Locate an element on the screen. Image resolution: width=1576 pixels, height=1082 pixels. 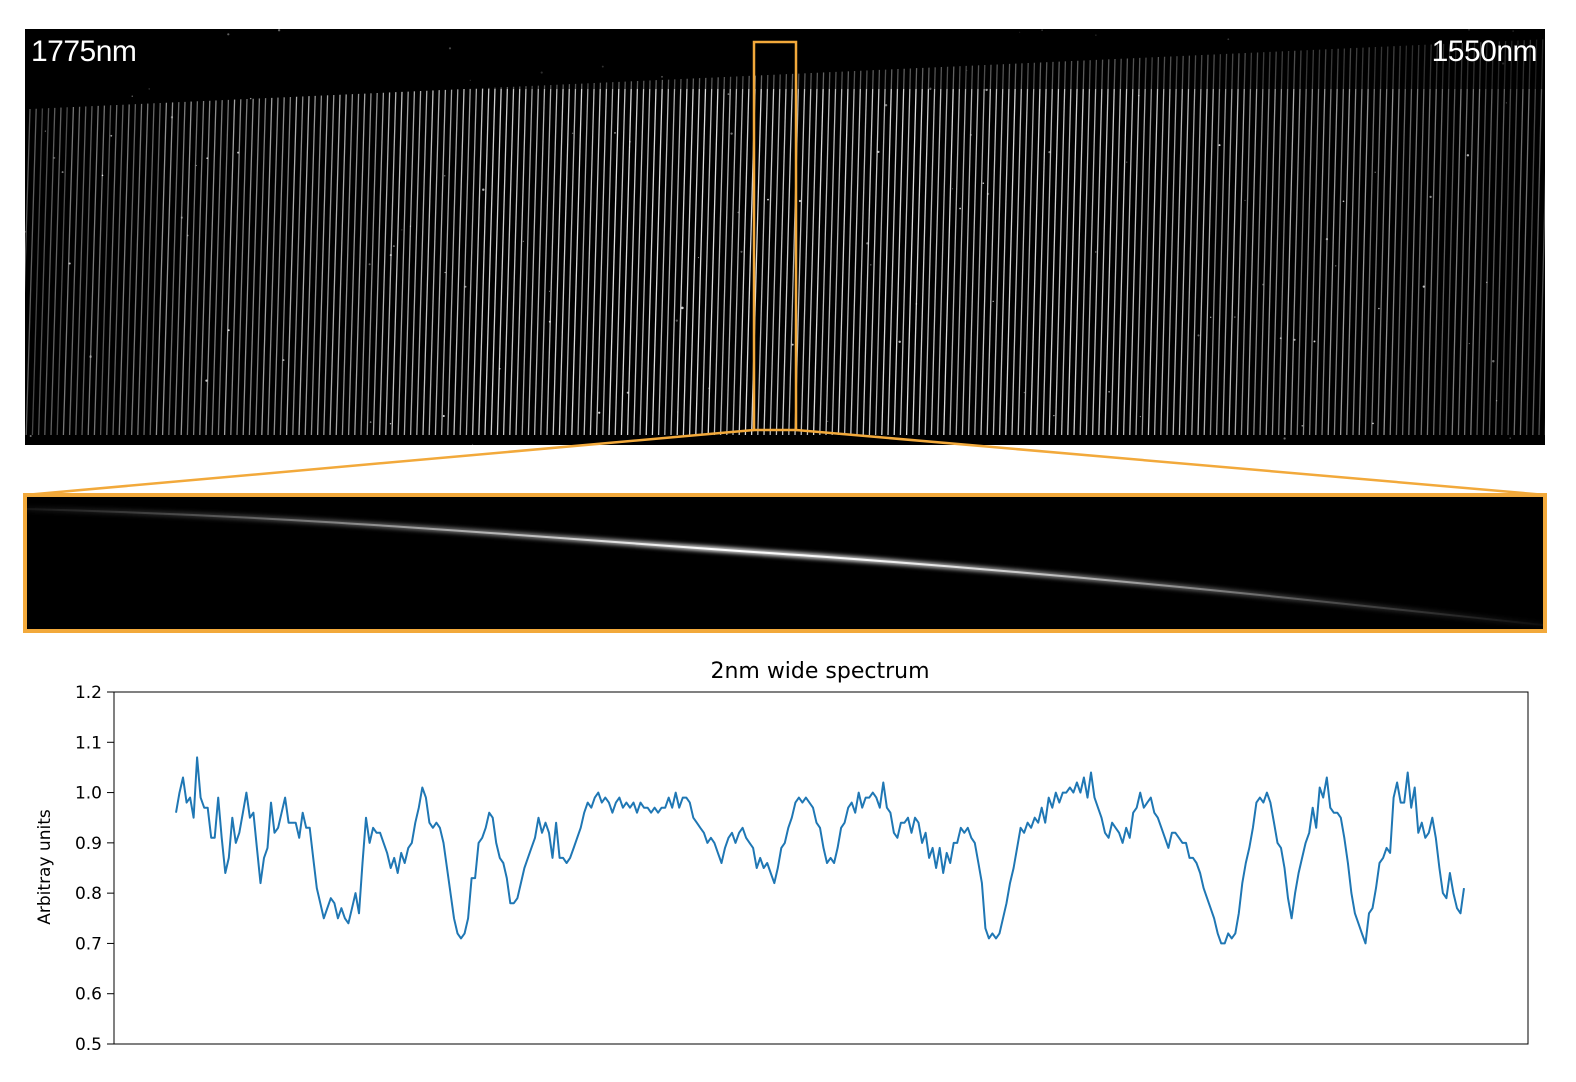
y-tick-label: 1.0 is located at coordinates (88, 794).